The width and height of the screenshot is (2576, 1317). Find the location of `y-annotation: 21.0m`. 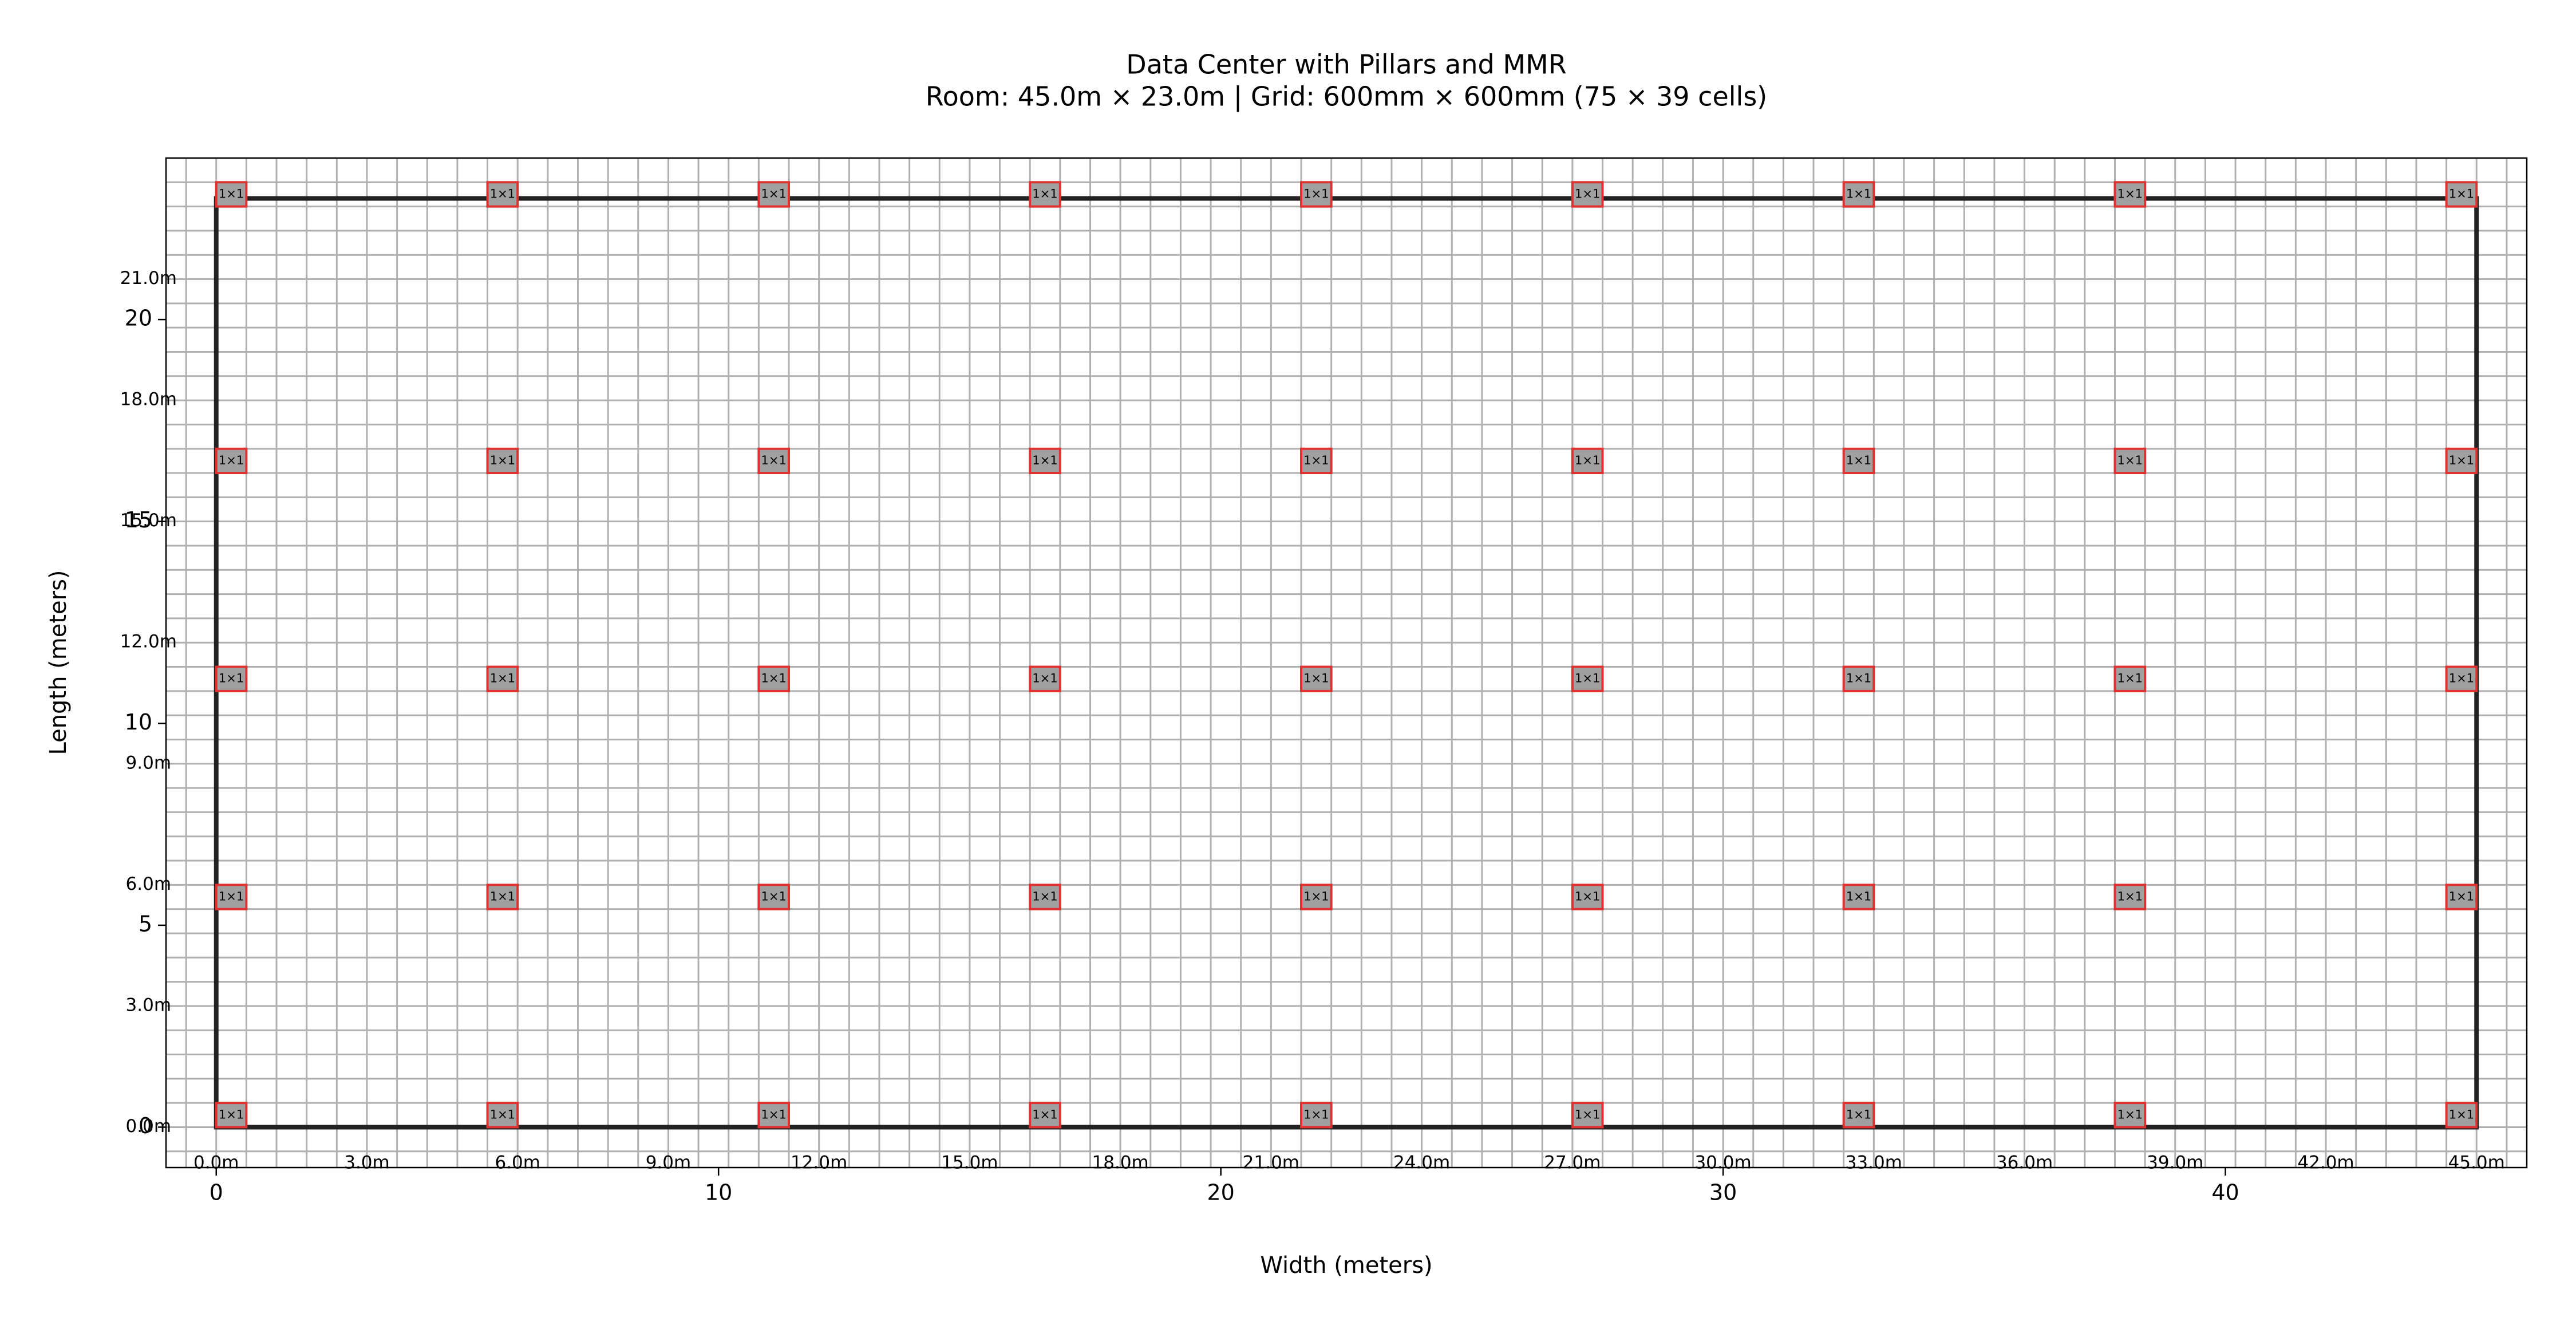

y-annotation: 21.0m is located at coordinates (148, 278).